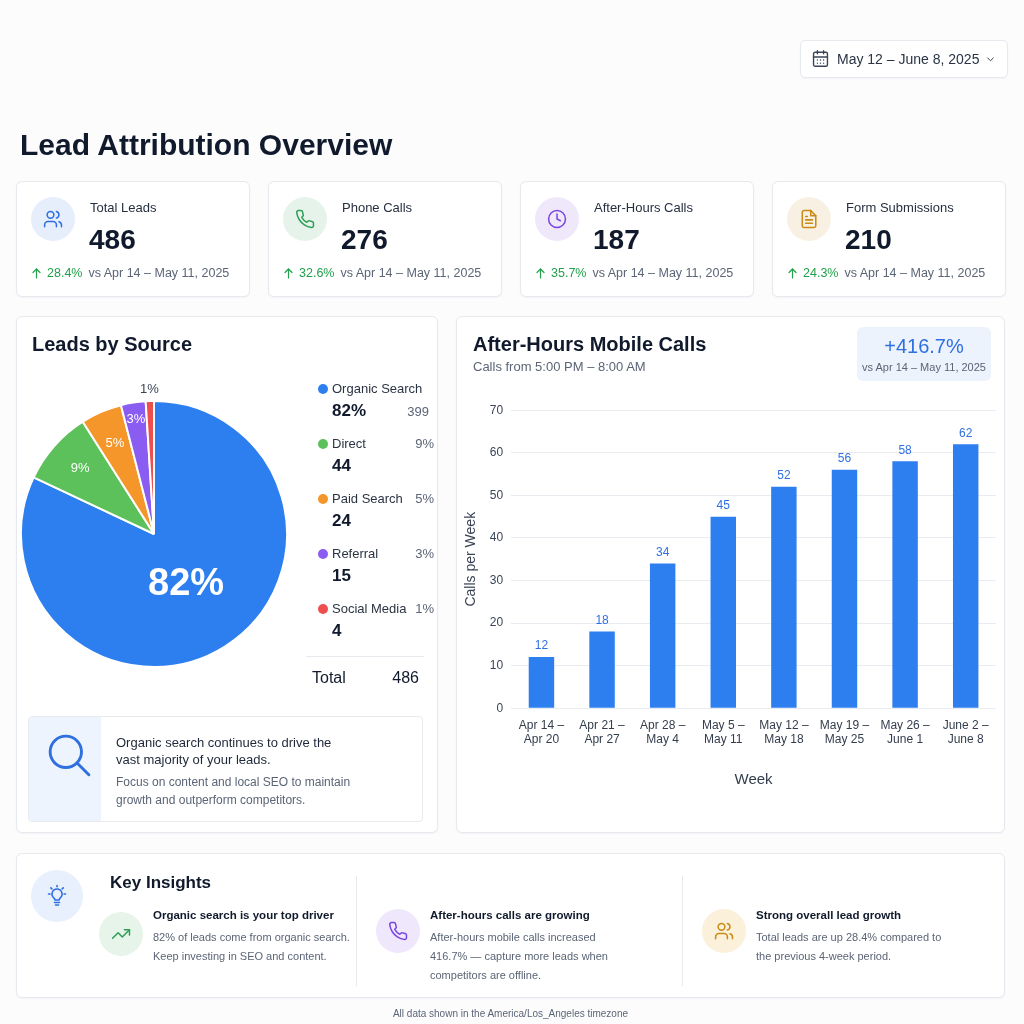 The image size is (1024, 1024). What do you see at coordinates (868, 239) in the screenshot?
I see `text: 210` at bounding box center [868, 239].